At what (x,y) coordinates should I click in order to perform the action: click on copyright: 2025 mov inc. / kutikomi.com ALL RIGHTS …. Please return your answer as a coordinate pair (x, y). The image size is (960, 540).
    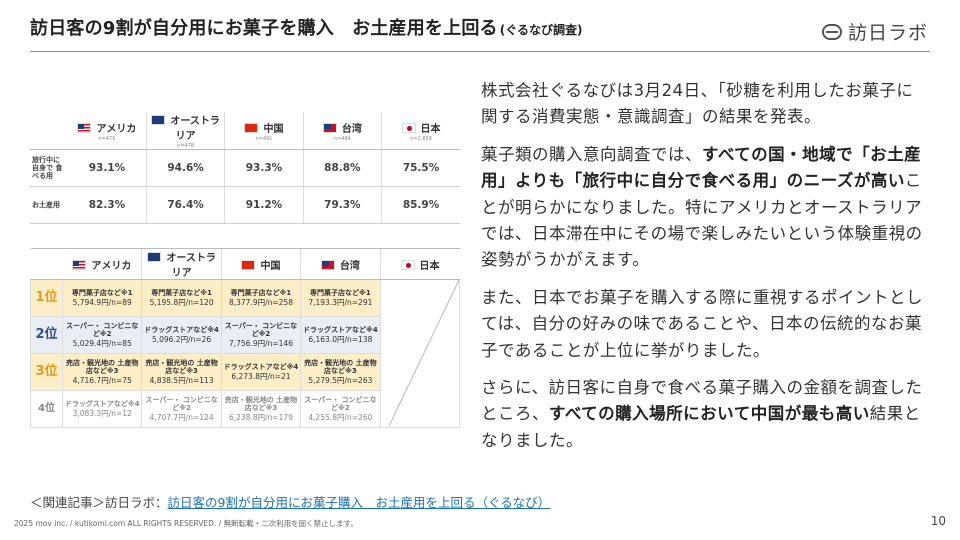
    Looking at the image, I should click on (186, 523).